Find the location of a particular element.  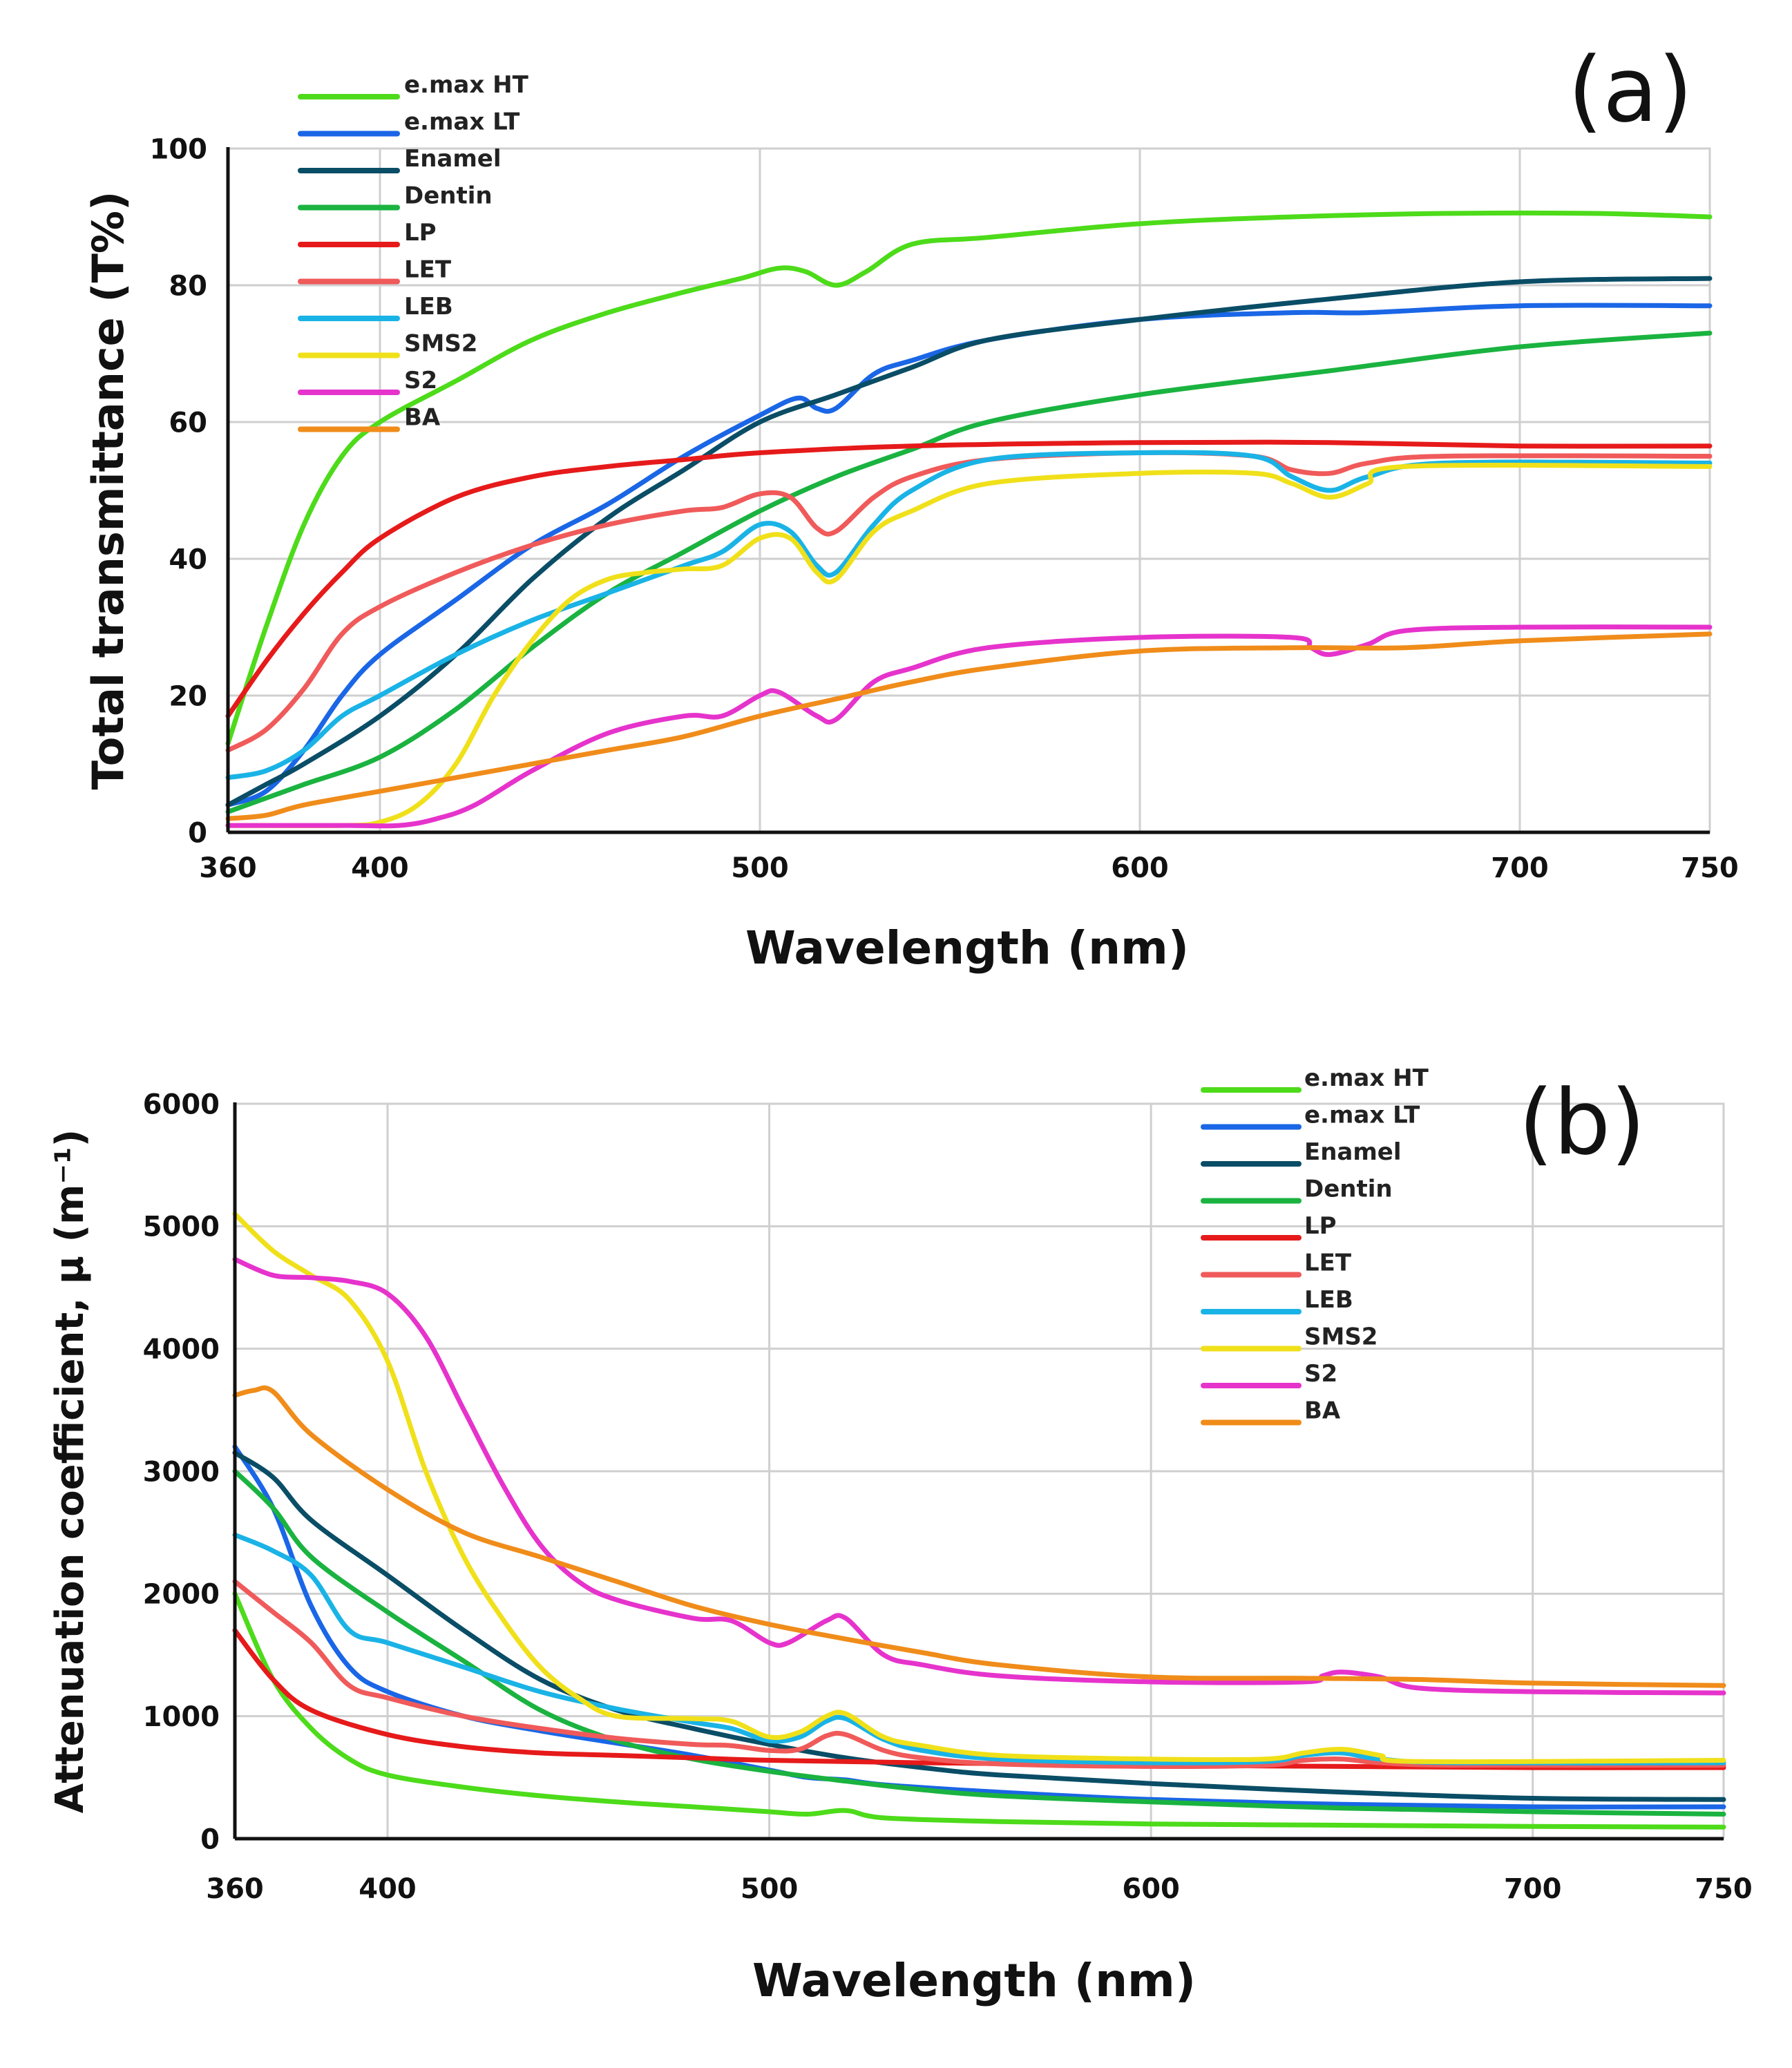

series-line-sms2 is located at coordinates (969, 645).